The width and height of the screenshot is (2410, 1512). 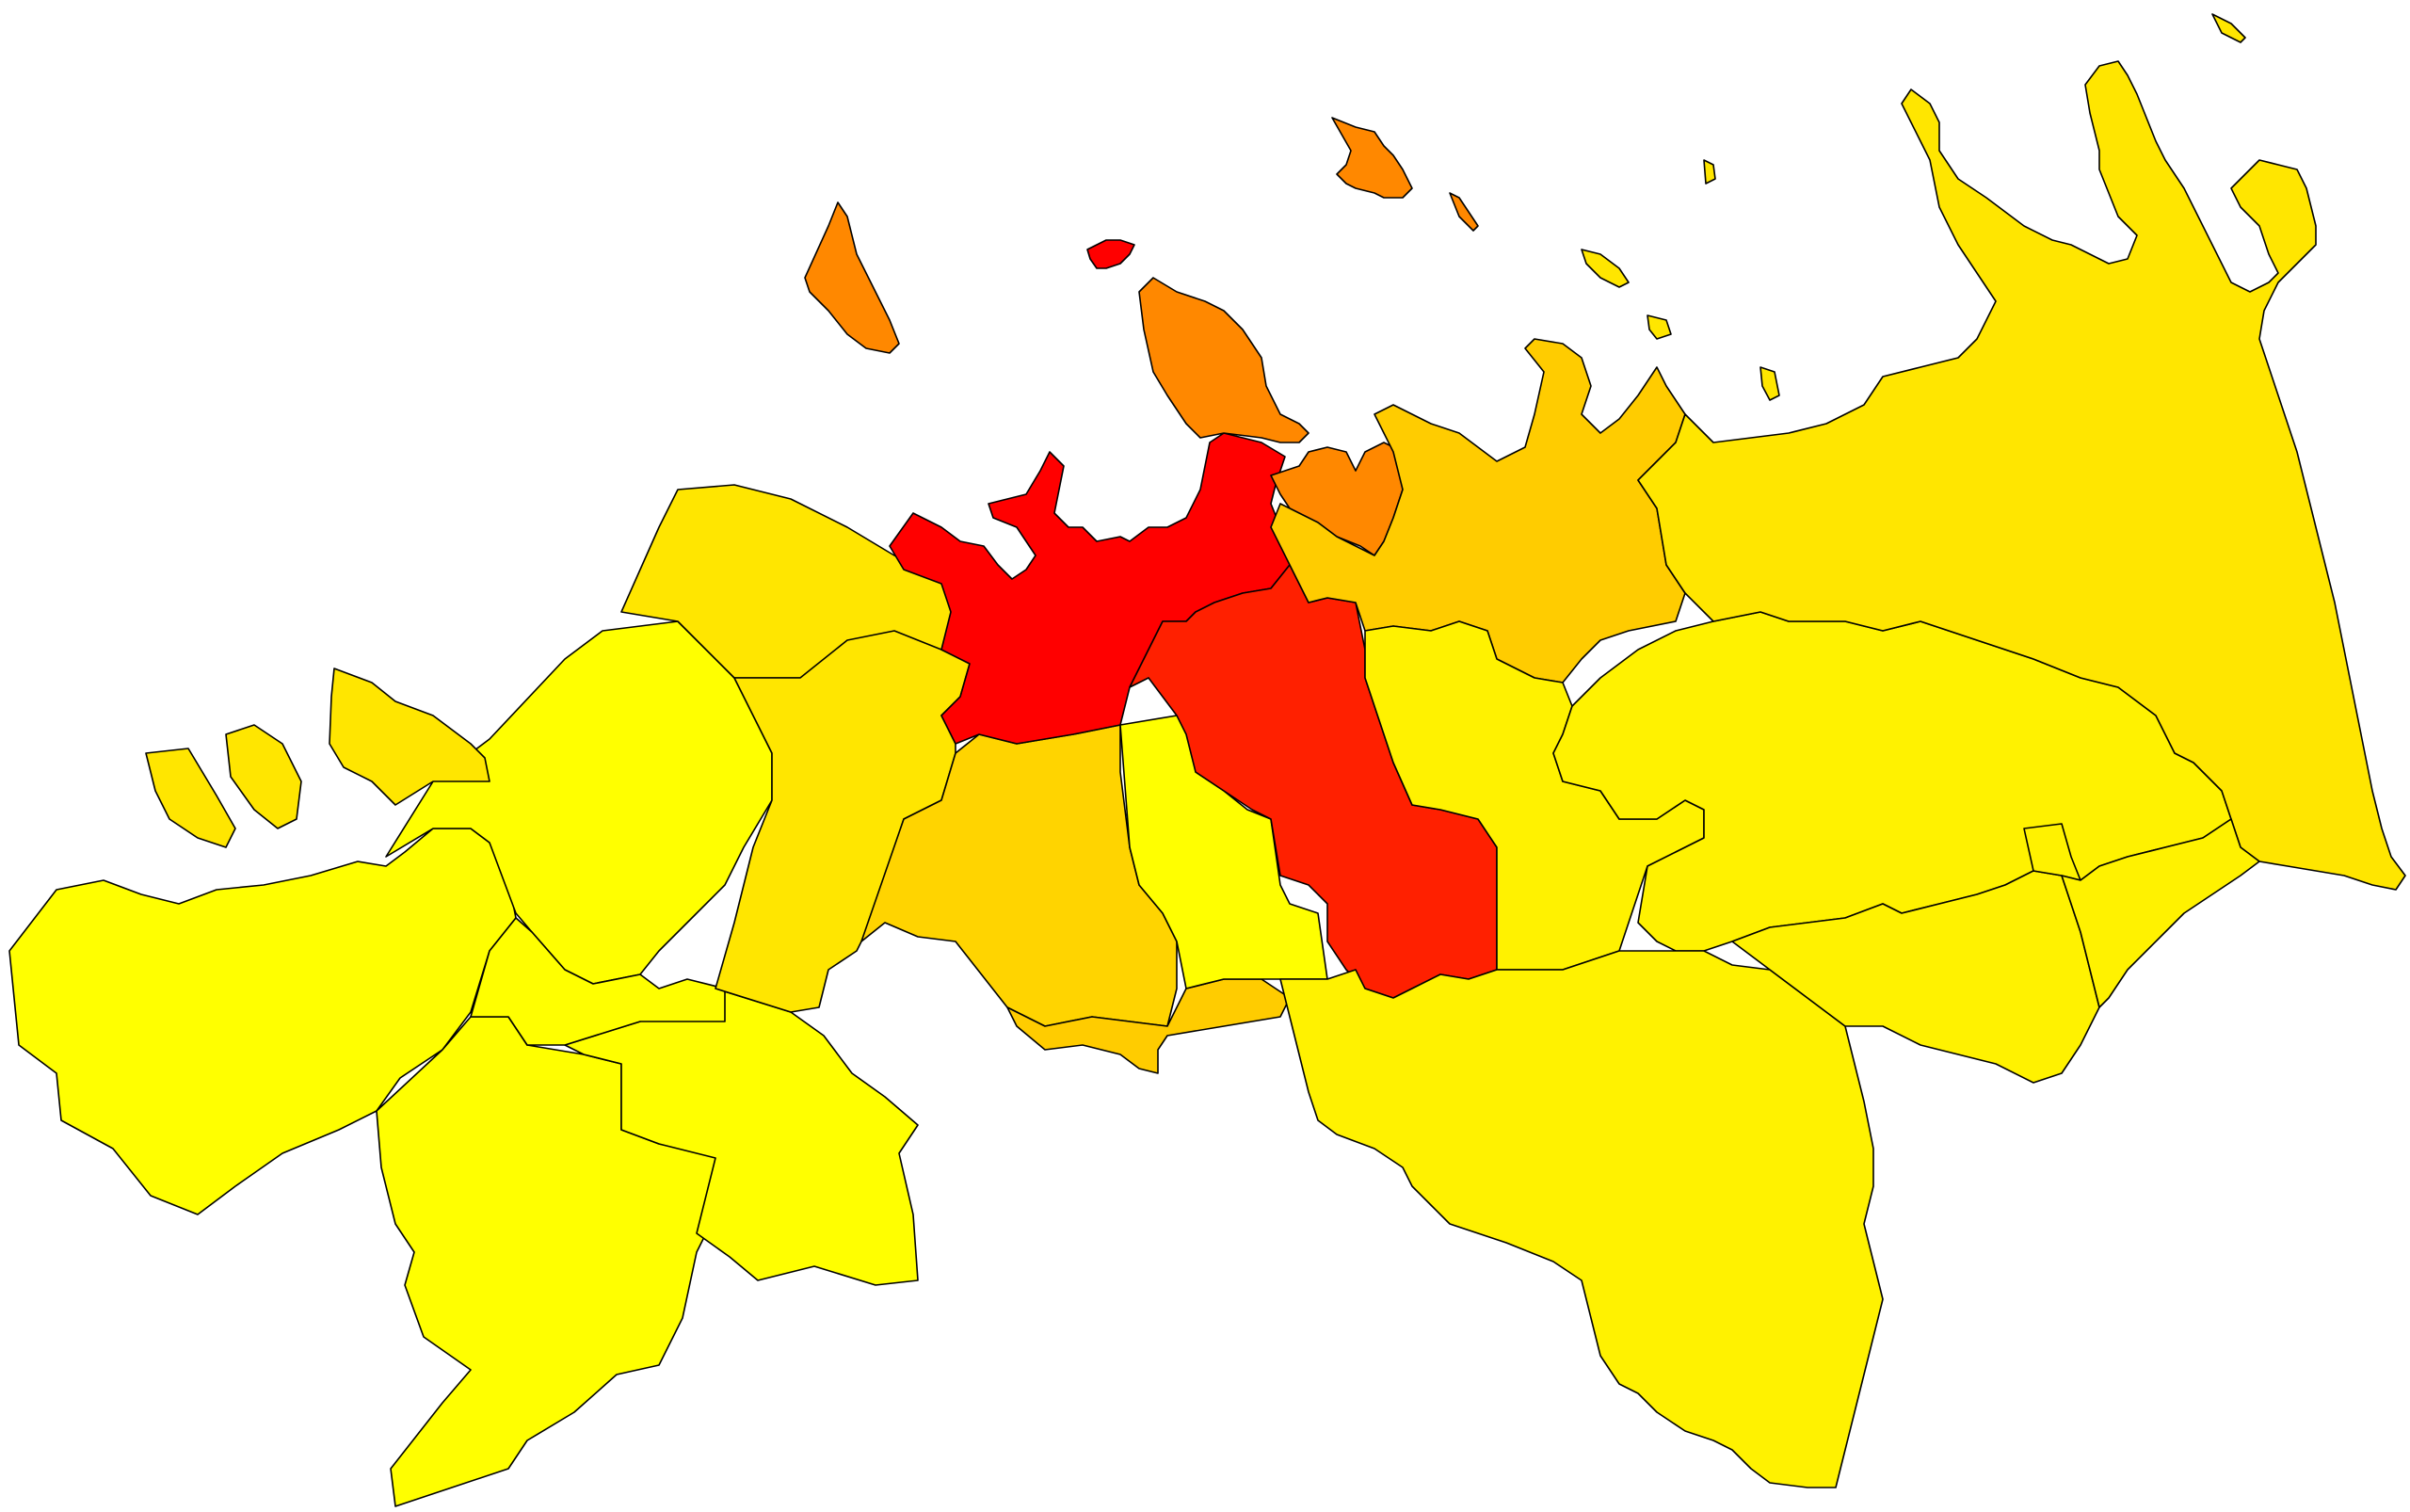 I want to click on region-island-tiny-red, so click(x=1110, y=254).